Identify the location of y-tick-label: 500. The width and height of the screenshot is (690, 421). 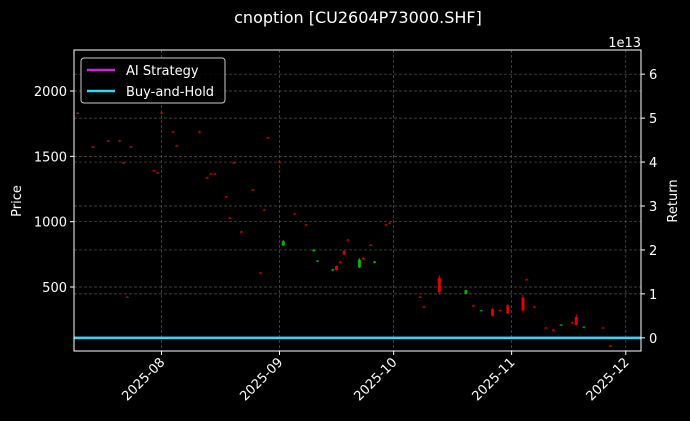
(54, 288).